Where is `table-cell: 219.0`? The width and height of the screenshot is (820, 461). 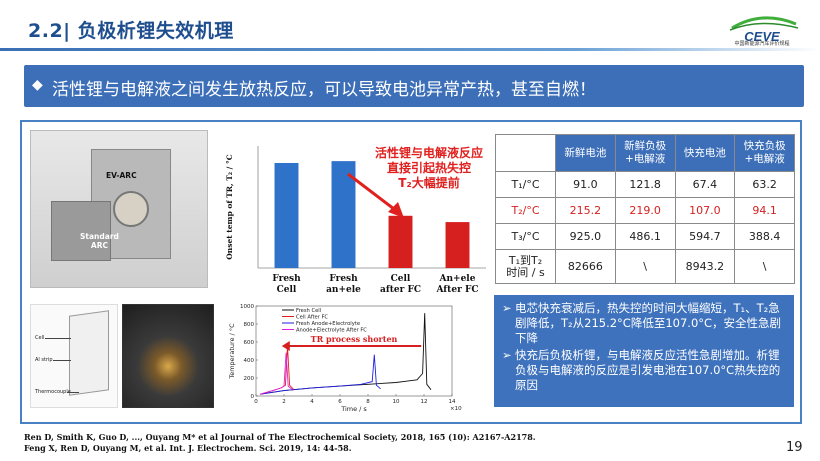
table-cell: 219.0 is located at coordinates (645, 210).